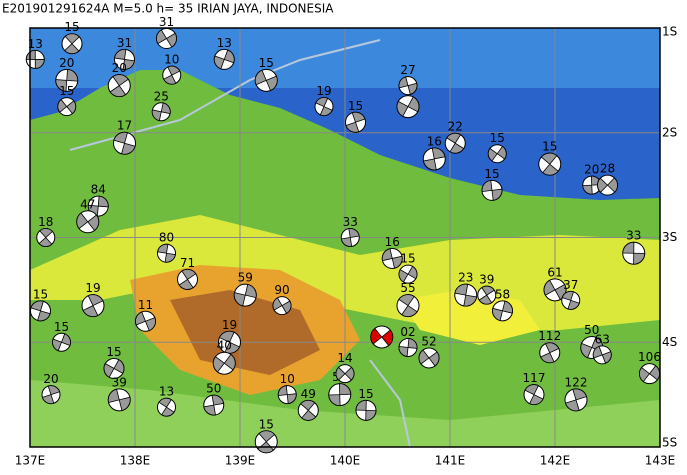  Describe the element at coordinates (35, 44) in the screenshot. I see `depth-label: 13` at that location.